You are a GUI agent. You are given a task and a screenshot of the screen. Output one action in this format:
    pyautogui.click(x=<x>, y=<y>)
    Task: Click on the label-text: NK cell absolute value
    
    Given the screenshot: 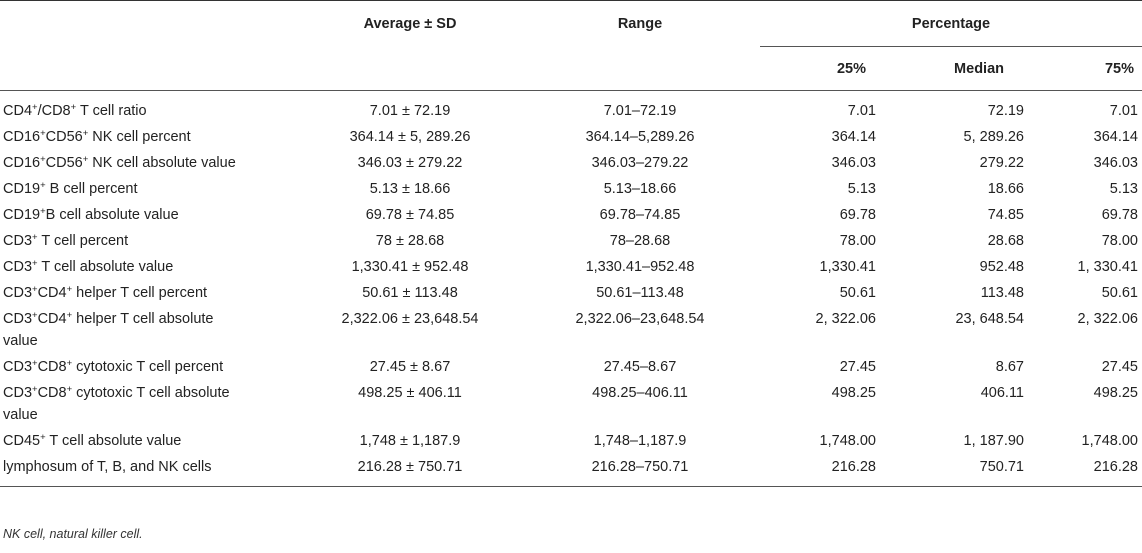 What is the action you would take?
    pyautogui.click(x=162, y=163)
    